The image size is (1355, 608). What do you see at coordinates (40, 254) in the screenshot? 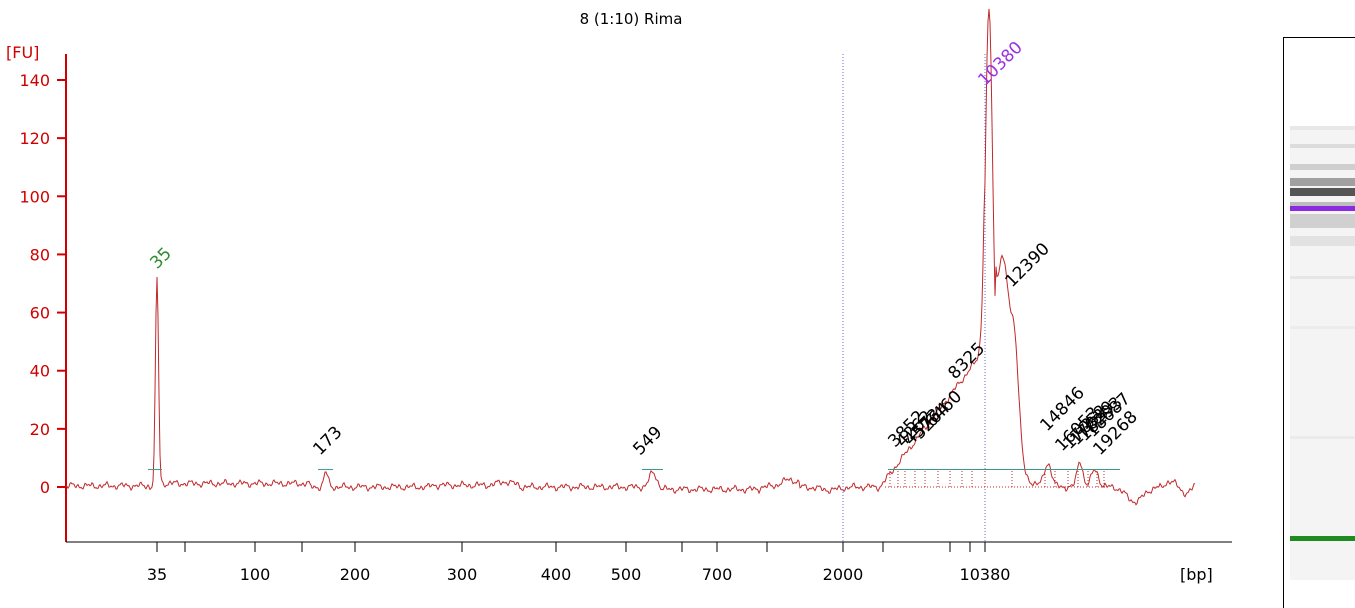
I see `y-tick-label: 80` at bounding box center [40, 254].